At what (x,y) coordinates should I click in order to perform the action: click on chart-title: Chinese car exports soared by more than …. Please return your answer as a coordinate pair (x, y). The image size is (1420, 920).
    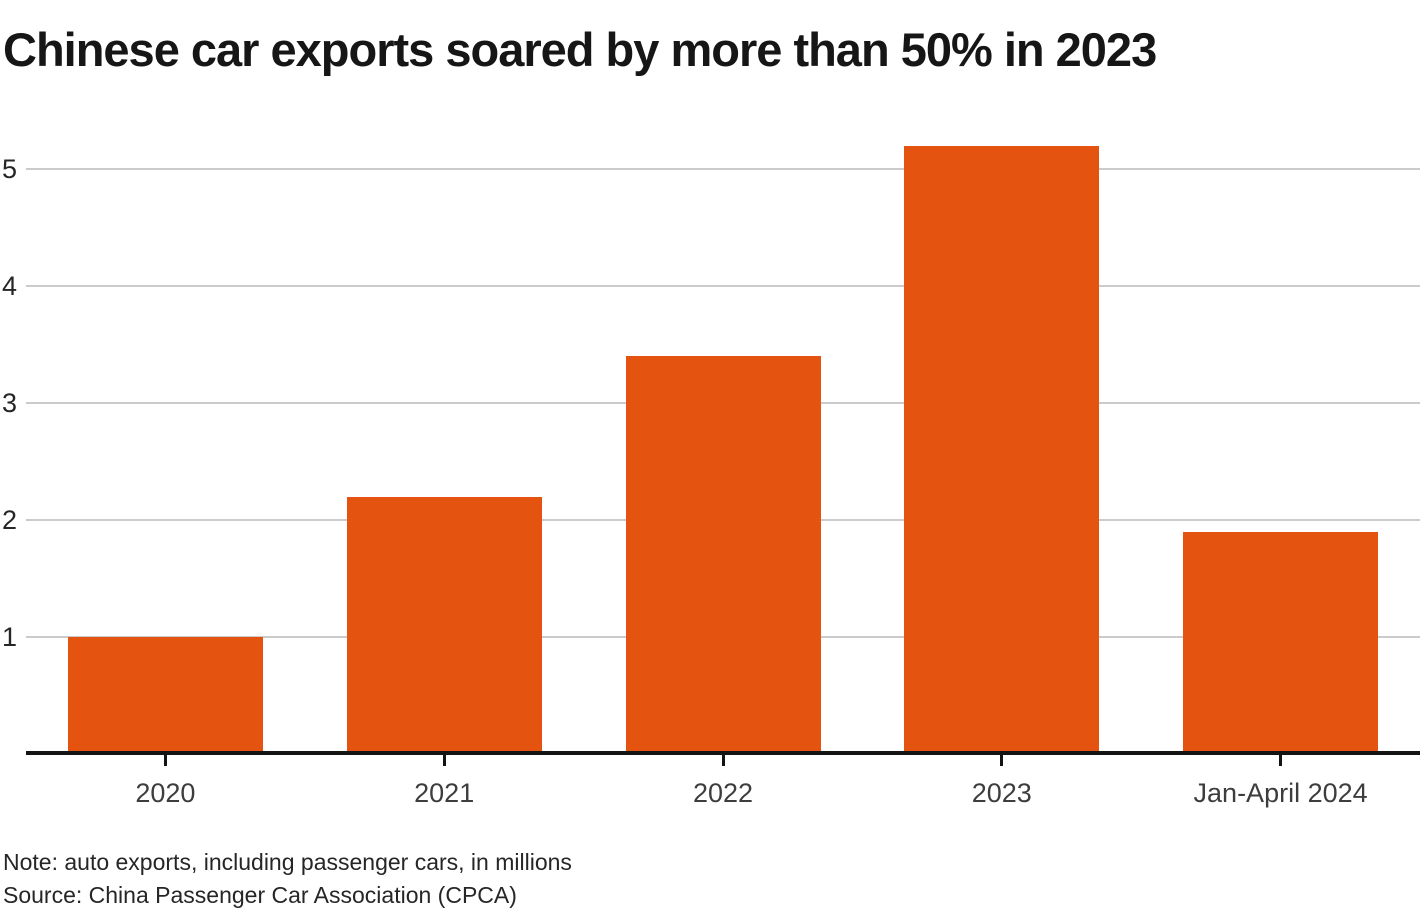
    Looking at the image, I should click on (580, 49).